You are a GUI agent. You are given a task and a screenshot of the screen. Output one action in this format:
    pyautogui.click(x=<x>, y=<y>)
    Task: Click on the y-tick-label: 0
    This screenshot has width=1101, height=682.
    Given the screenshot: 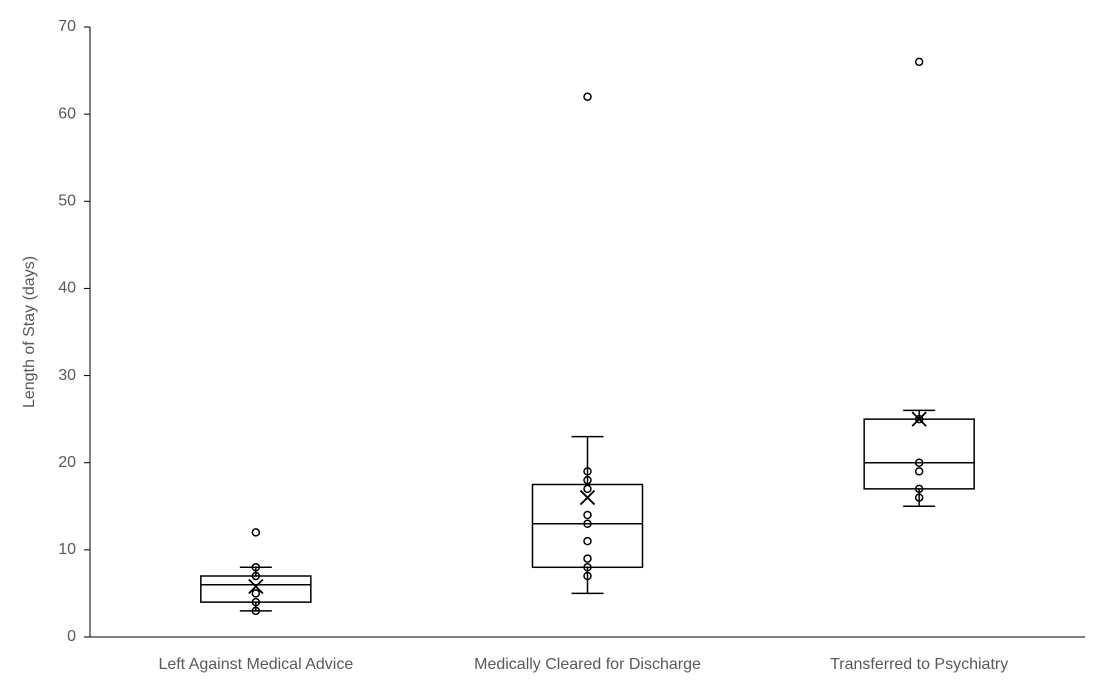 What is the action you would take?
    pyautogui.click(x=71, y=636)
    